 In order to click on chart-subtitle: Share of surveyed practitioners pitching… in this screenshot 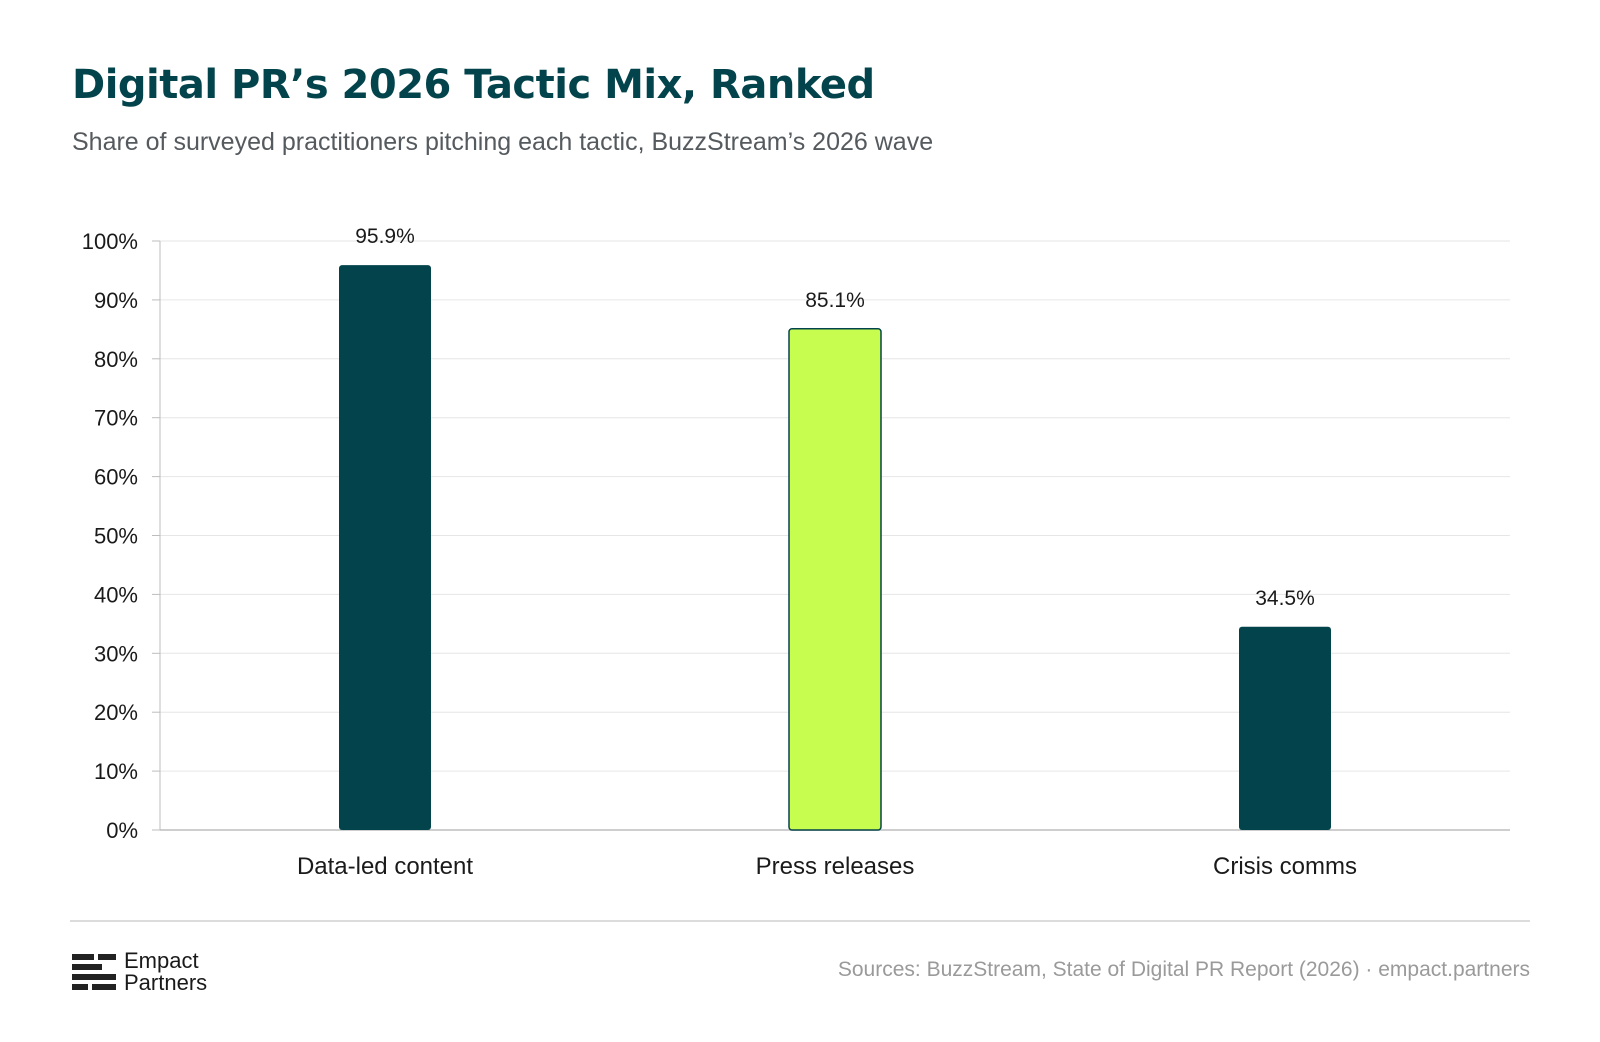, I will do `click(503, 142)`.